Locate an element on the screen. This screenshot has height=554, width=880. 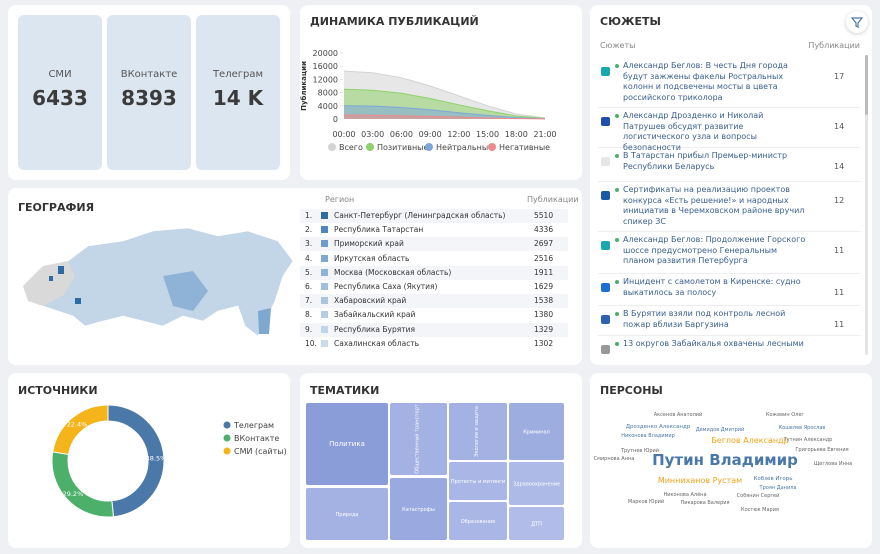
x-tick-label: 15:00 is located at coordinates (487, 134).